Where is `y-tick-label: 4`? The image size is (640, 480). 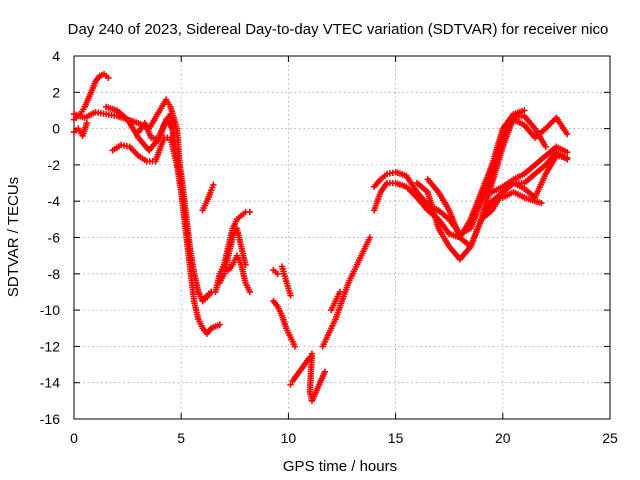
y-tick-label: 4 is located at coordinates (56, 56).